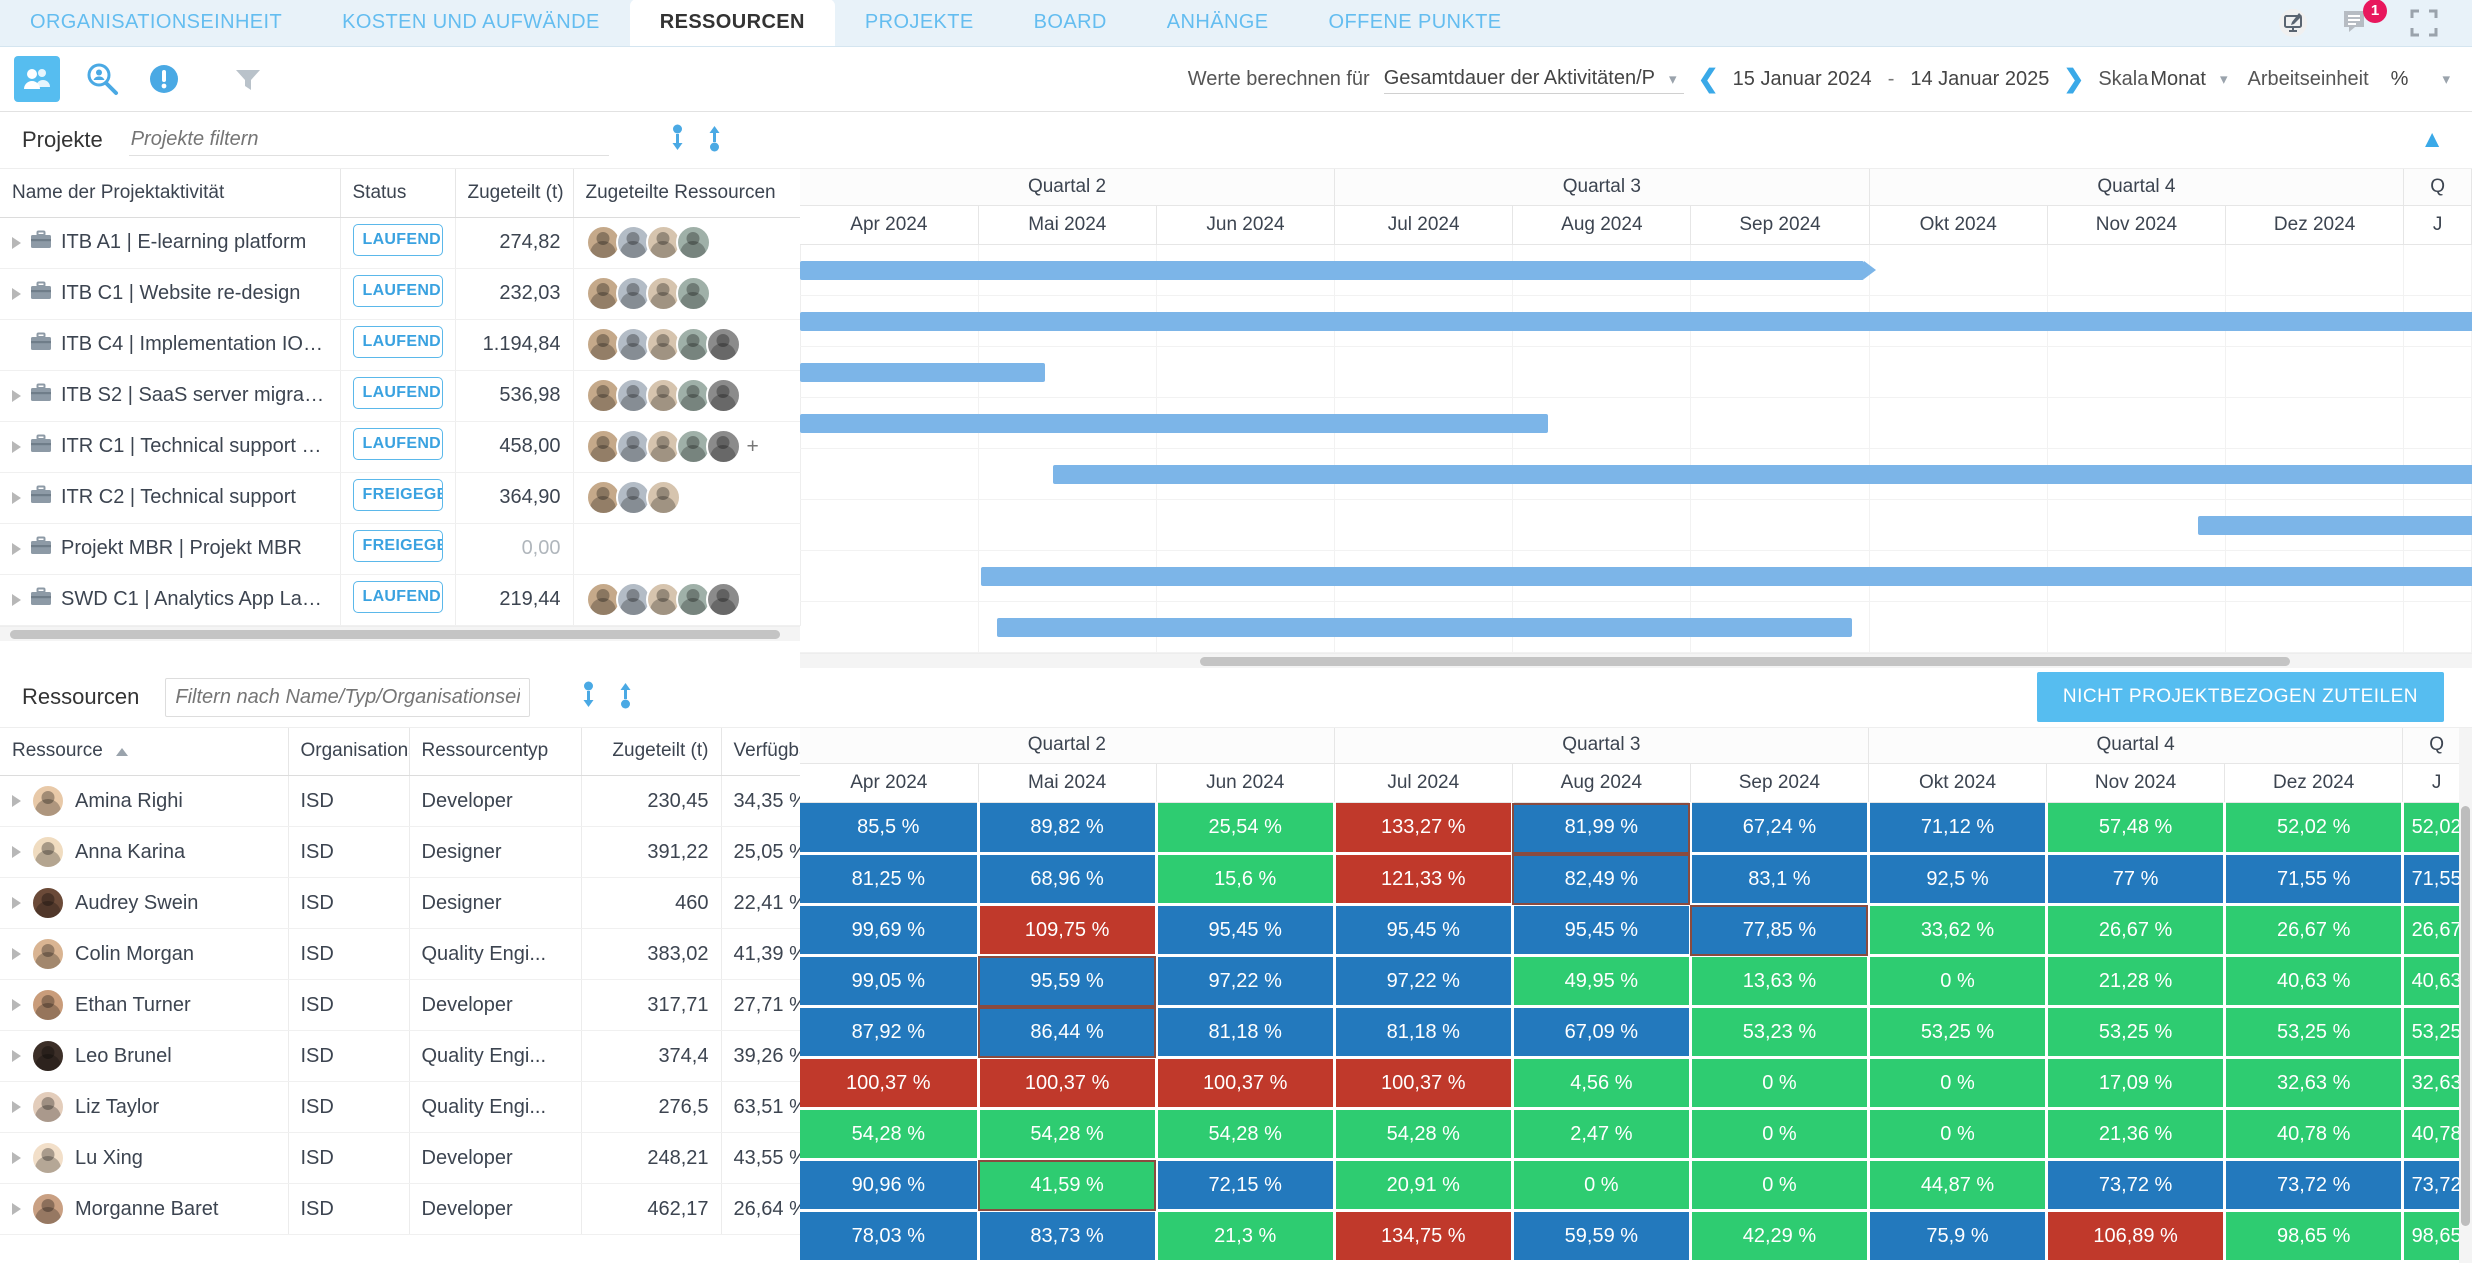 This screenshot has width=2472, height=1280. I want to click on table-row: Amina Righi ISD Developer 230,45 34,35 %, so click(400, 801).